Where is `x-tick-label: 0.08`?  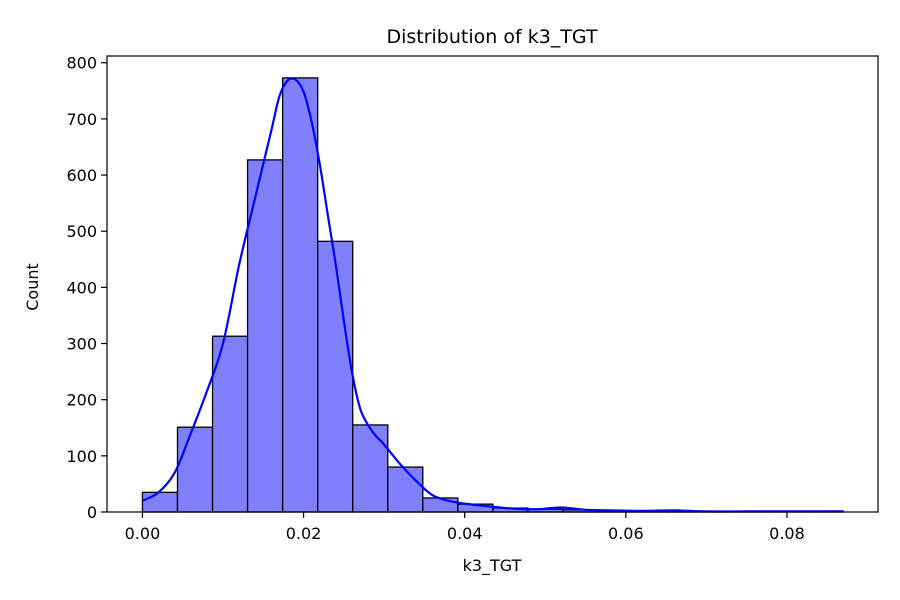 x-tick-label: 0.08 is located at coordinates (787, 533).